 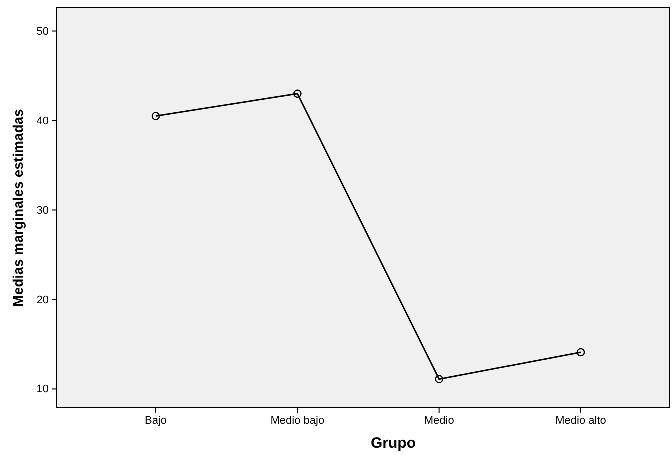 I want to click on y-tick-label: 30, so click(x=42, y=210).